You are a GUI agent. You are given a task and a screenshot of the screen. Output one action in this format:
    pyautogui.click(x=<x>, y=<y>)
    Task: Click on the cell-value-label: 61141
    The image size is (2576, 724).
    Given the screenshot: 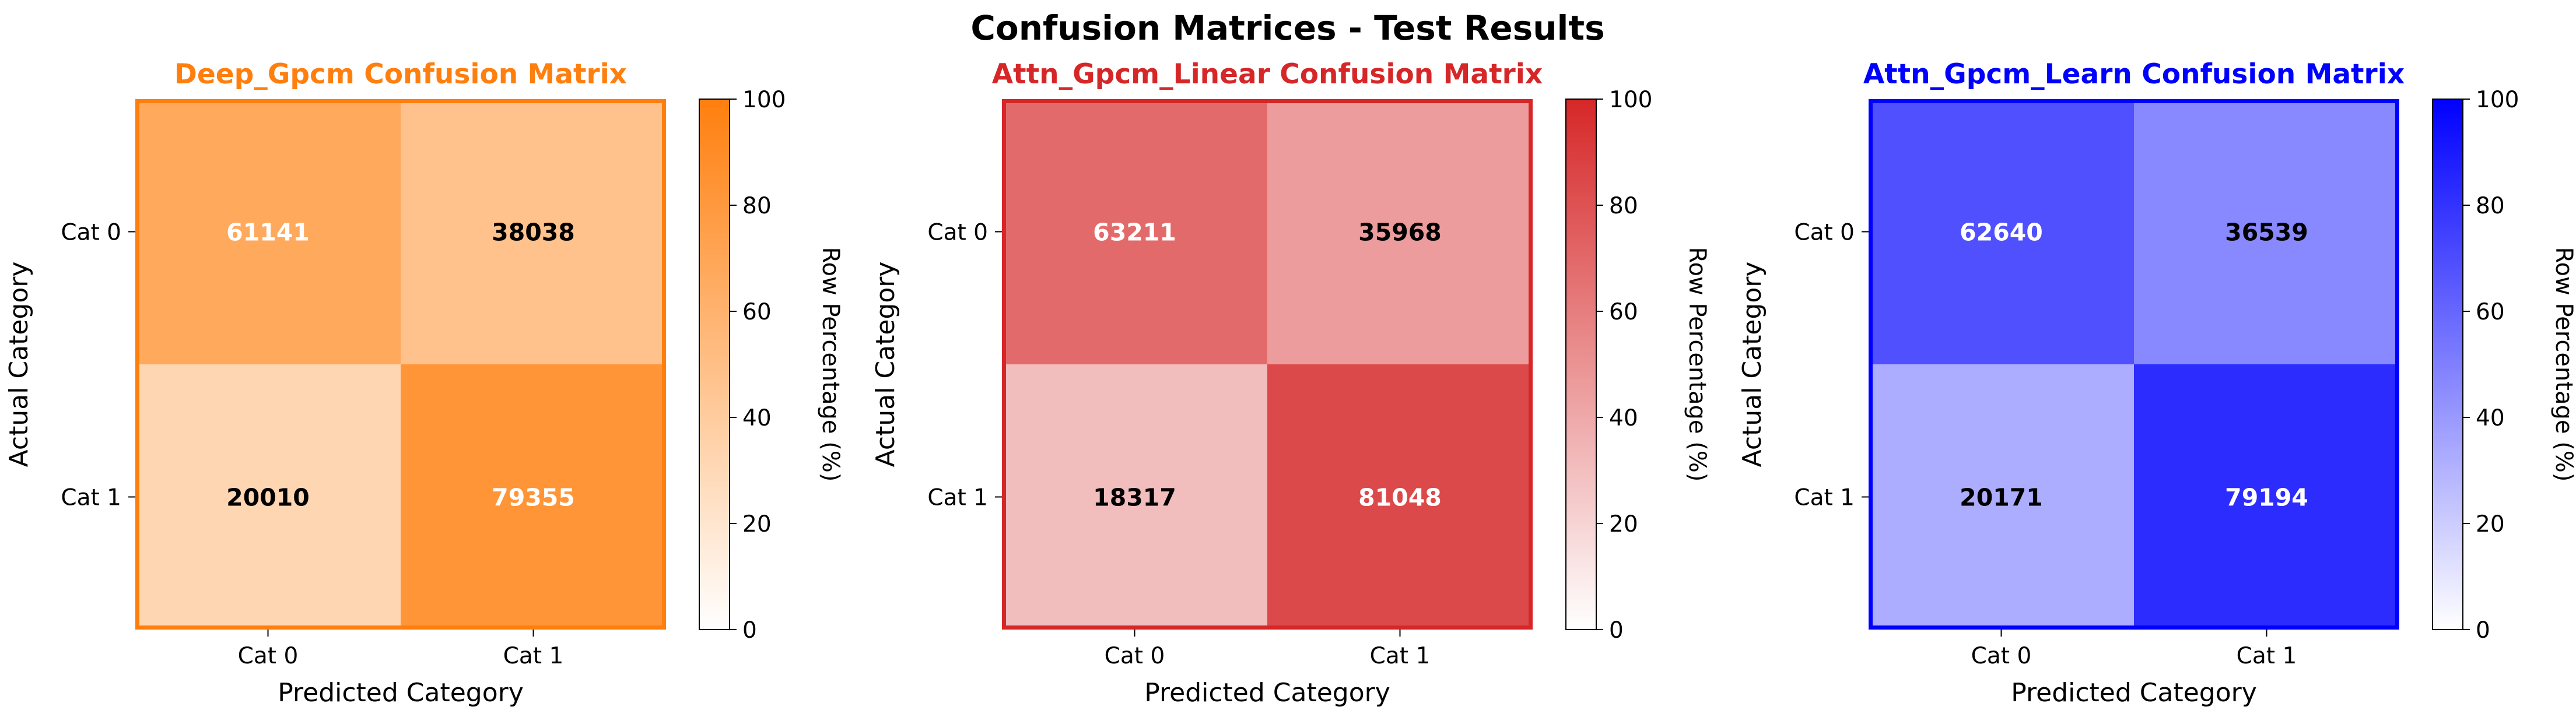 What is the action you would take?
    pyautogui.click(x=268, y=233)
    